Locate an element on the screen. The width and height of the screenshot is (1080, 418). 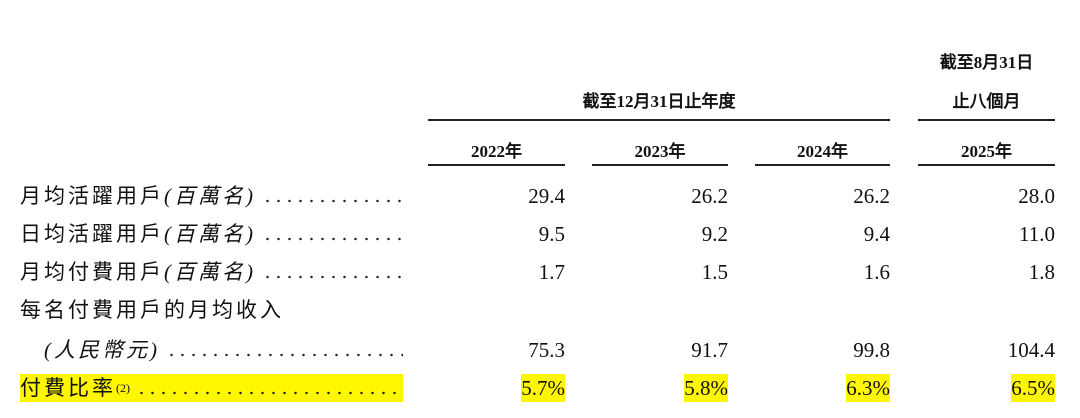
cell-value: 99.8 is located at coordinates (871, 350).